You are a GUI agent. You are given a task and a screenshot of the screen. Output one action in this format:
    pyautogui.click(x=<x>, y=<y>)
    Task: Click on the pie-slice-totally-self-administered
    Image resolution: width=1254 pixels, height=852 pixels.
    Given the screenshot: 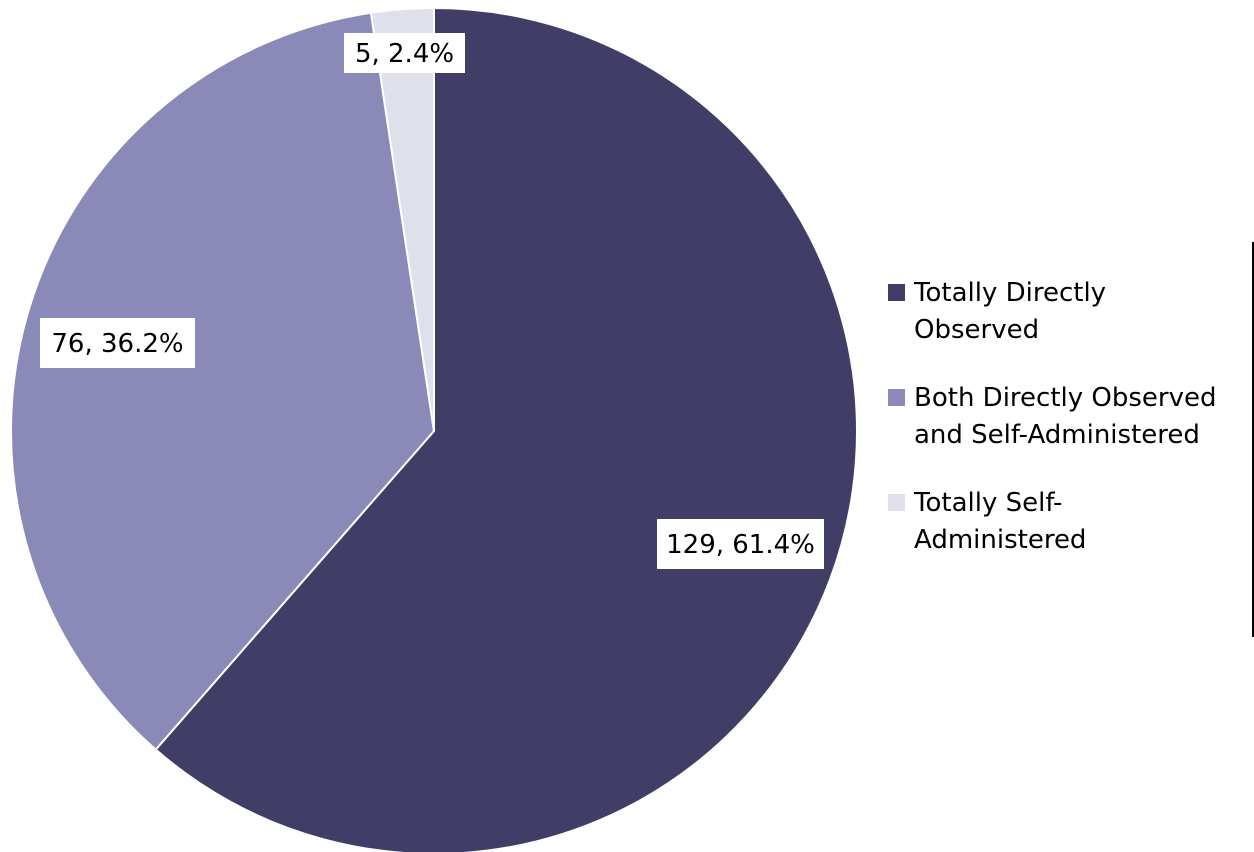 What is the action you would take?
    pyautogui.click(x=402, y=219)
    